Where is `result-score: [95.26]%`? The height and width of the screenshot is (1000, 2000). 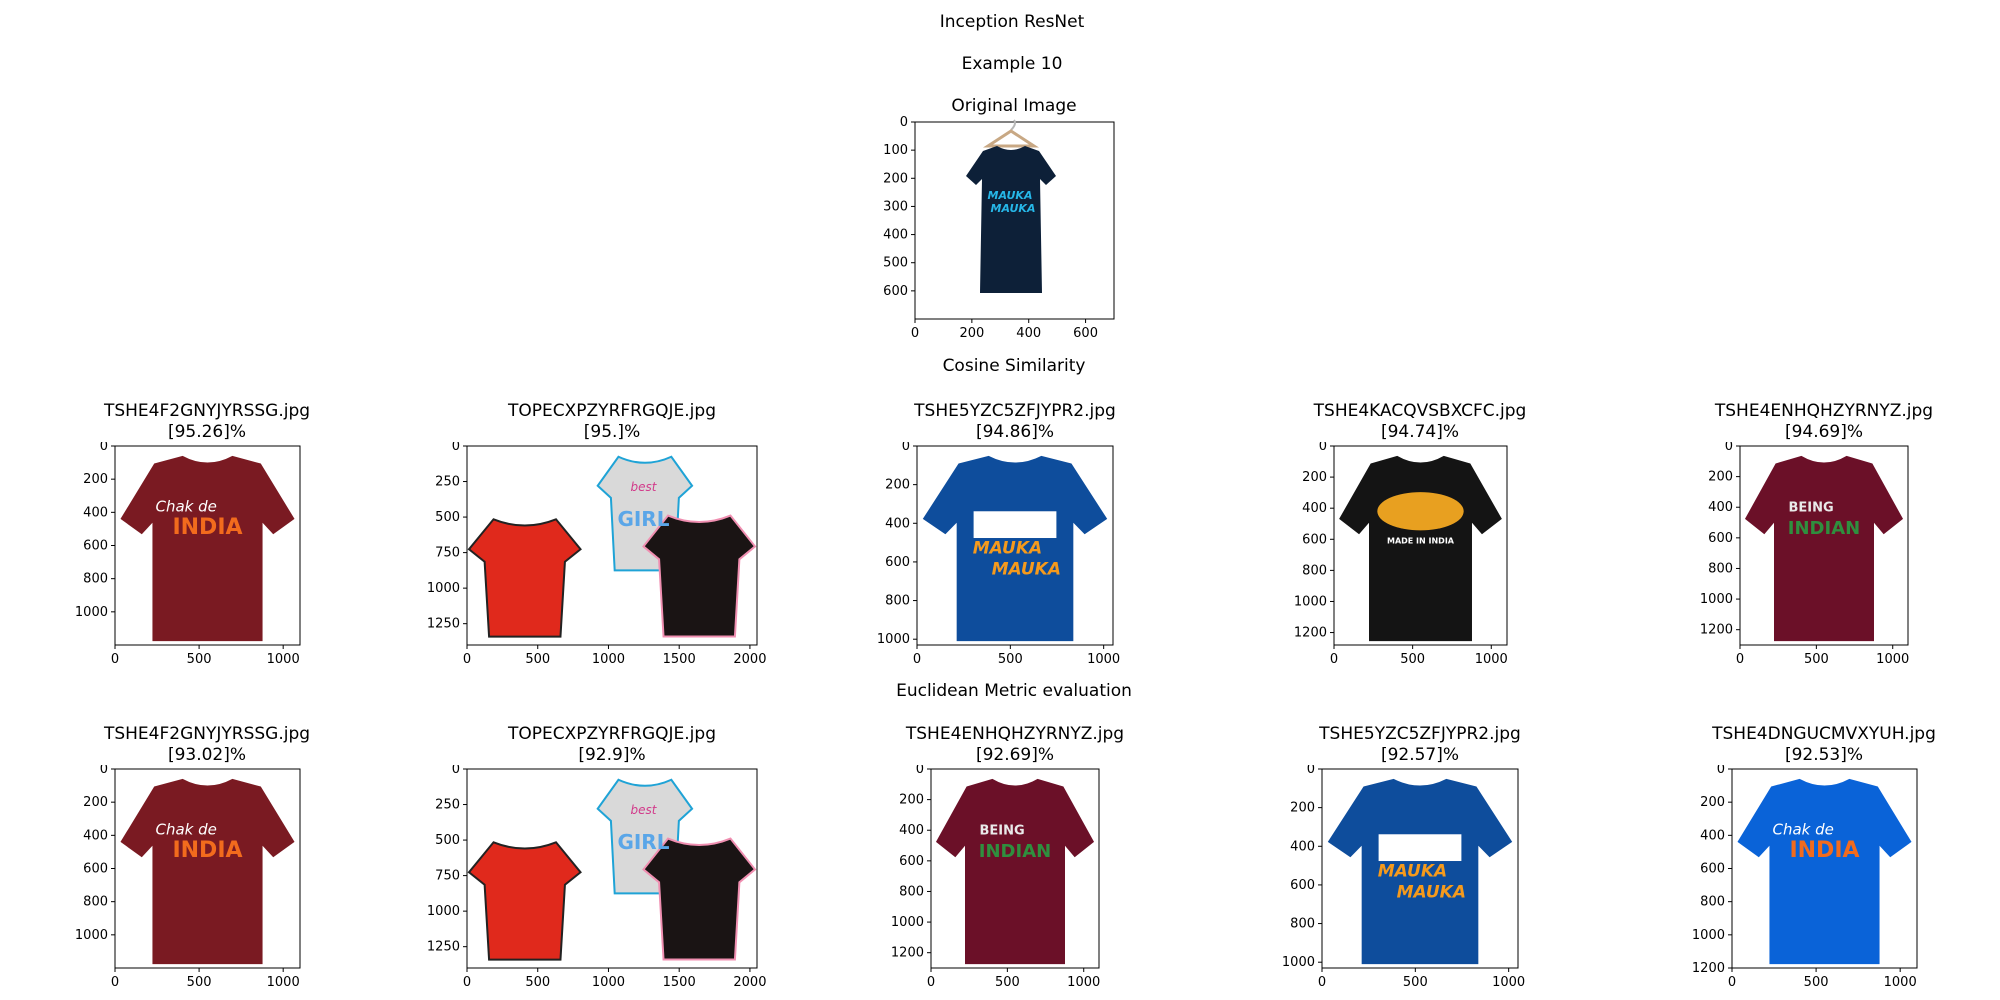
result-score: [95.26]% is located at coordinates (207, 432).